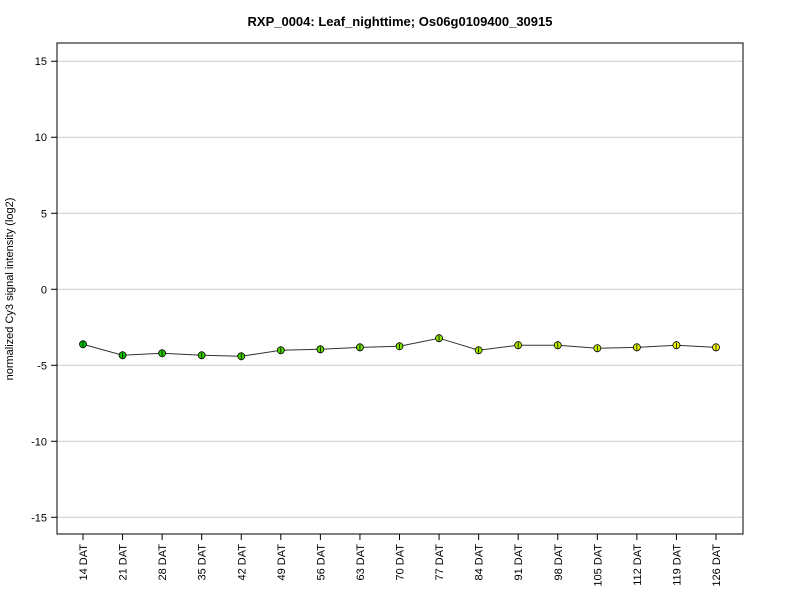  Describe the element at coordinates (677, 565) in the screenshot. I see `x-tick-label: 119 DAT` at that location.